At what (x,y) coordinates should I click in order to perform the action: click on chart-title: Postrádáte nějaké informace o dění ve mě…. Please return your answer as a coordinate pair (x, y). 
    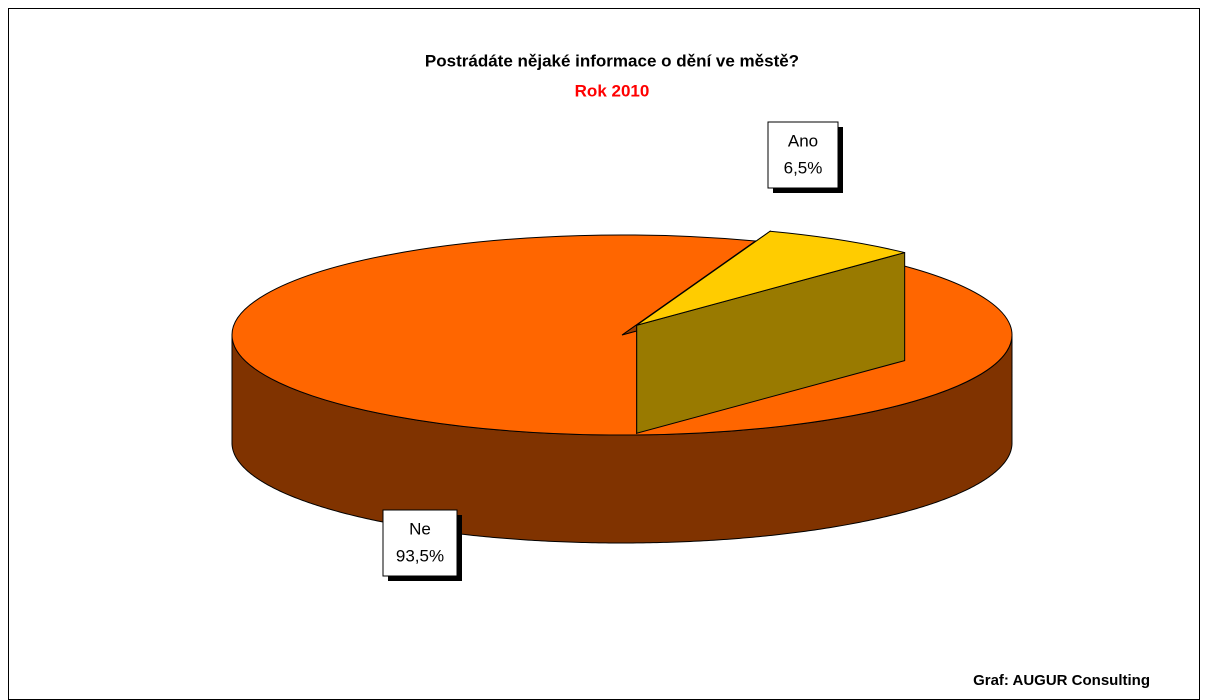
    Looking at the image, I should click on (612, 60).